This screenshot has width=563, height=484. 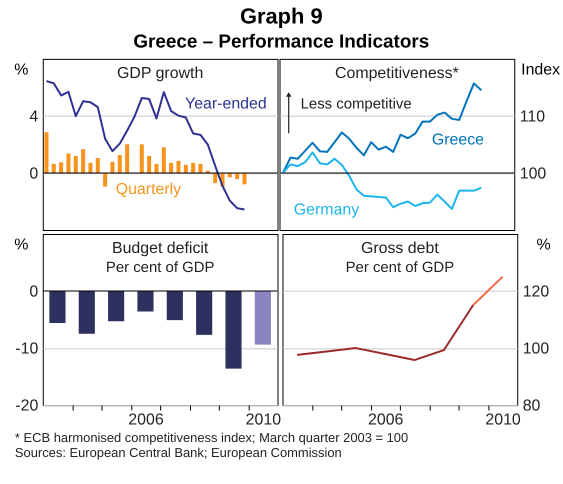 What do you see at coordinates (396, 73) in the screenshot?
I see `chart-title: Competitiveness*` at bounding box center [396, 73].